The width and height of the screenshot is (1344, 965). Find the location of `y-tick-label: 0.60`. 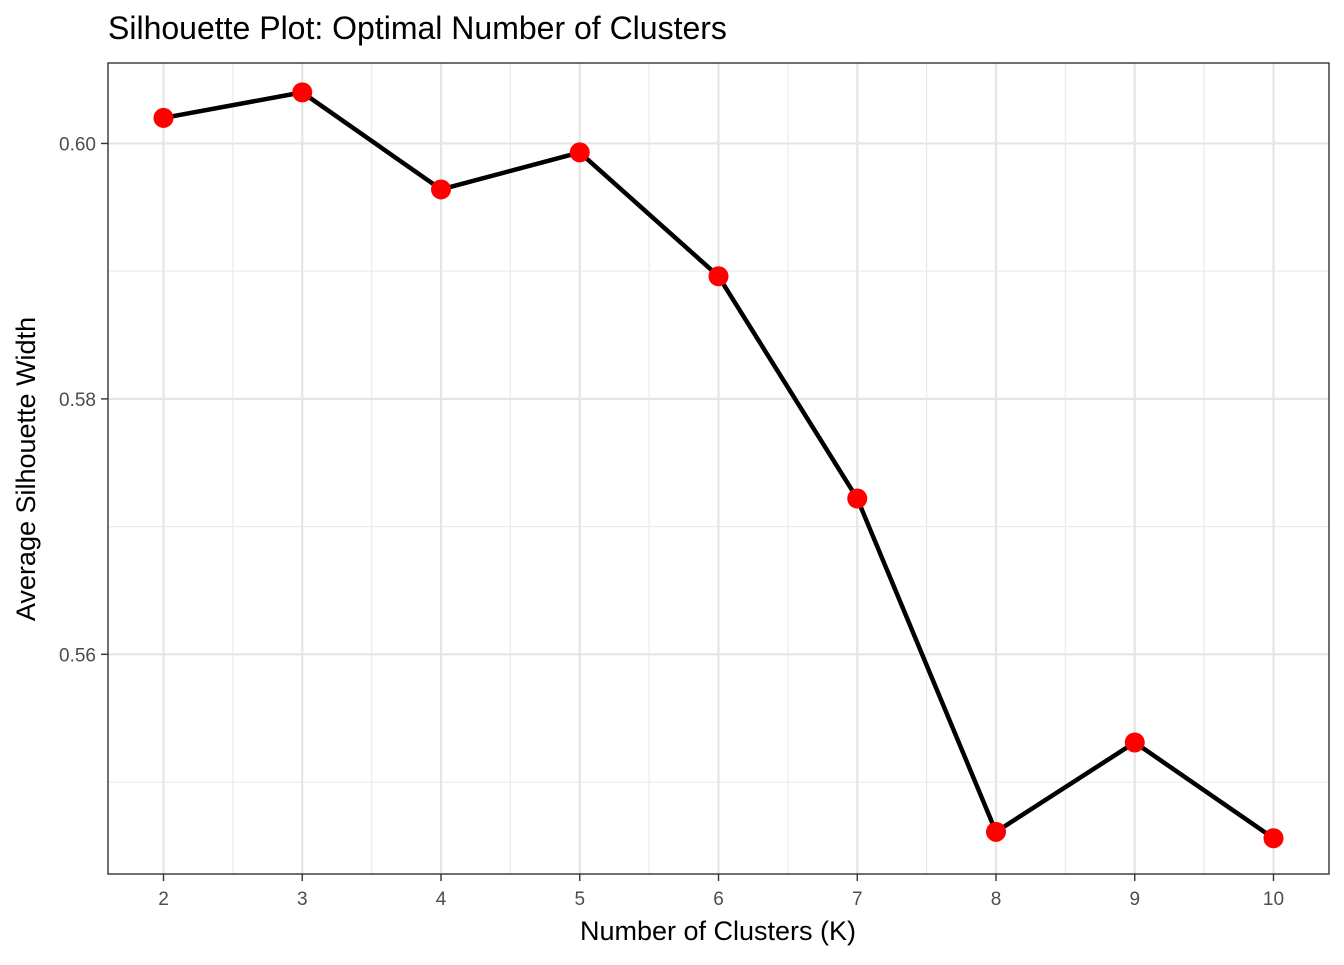

y-tick-label: 0.60 is located at coordinates (77, 144).